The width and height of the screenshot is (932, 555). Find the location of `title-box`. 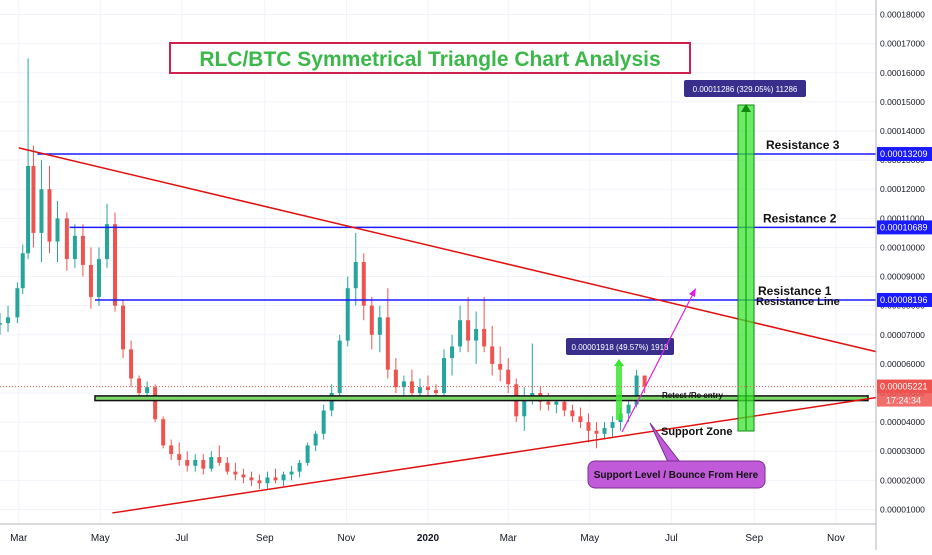

title-box is located at coordinates (430, 58).